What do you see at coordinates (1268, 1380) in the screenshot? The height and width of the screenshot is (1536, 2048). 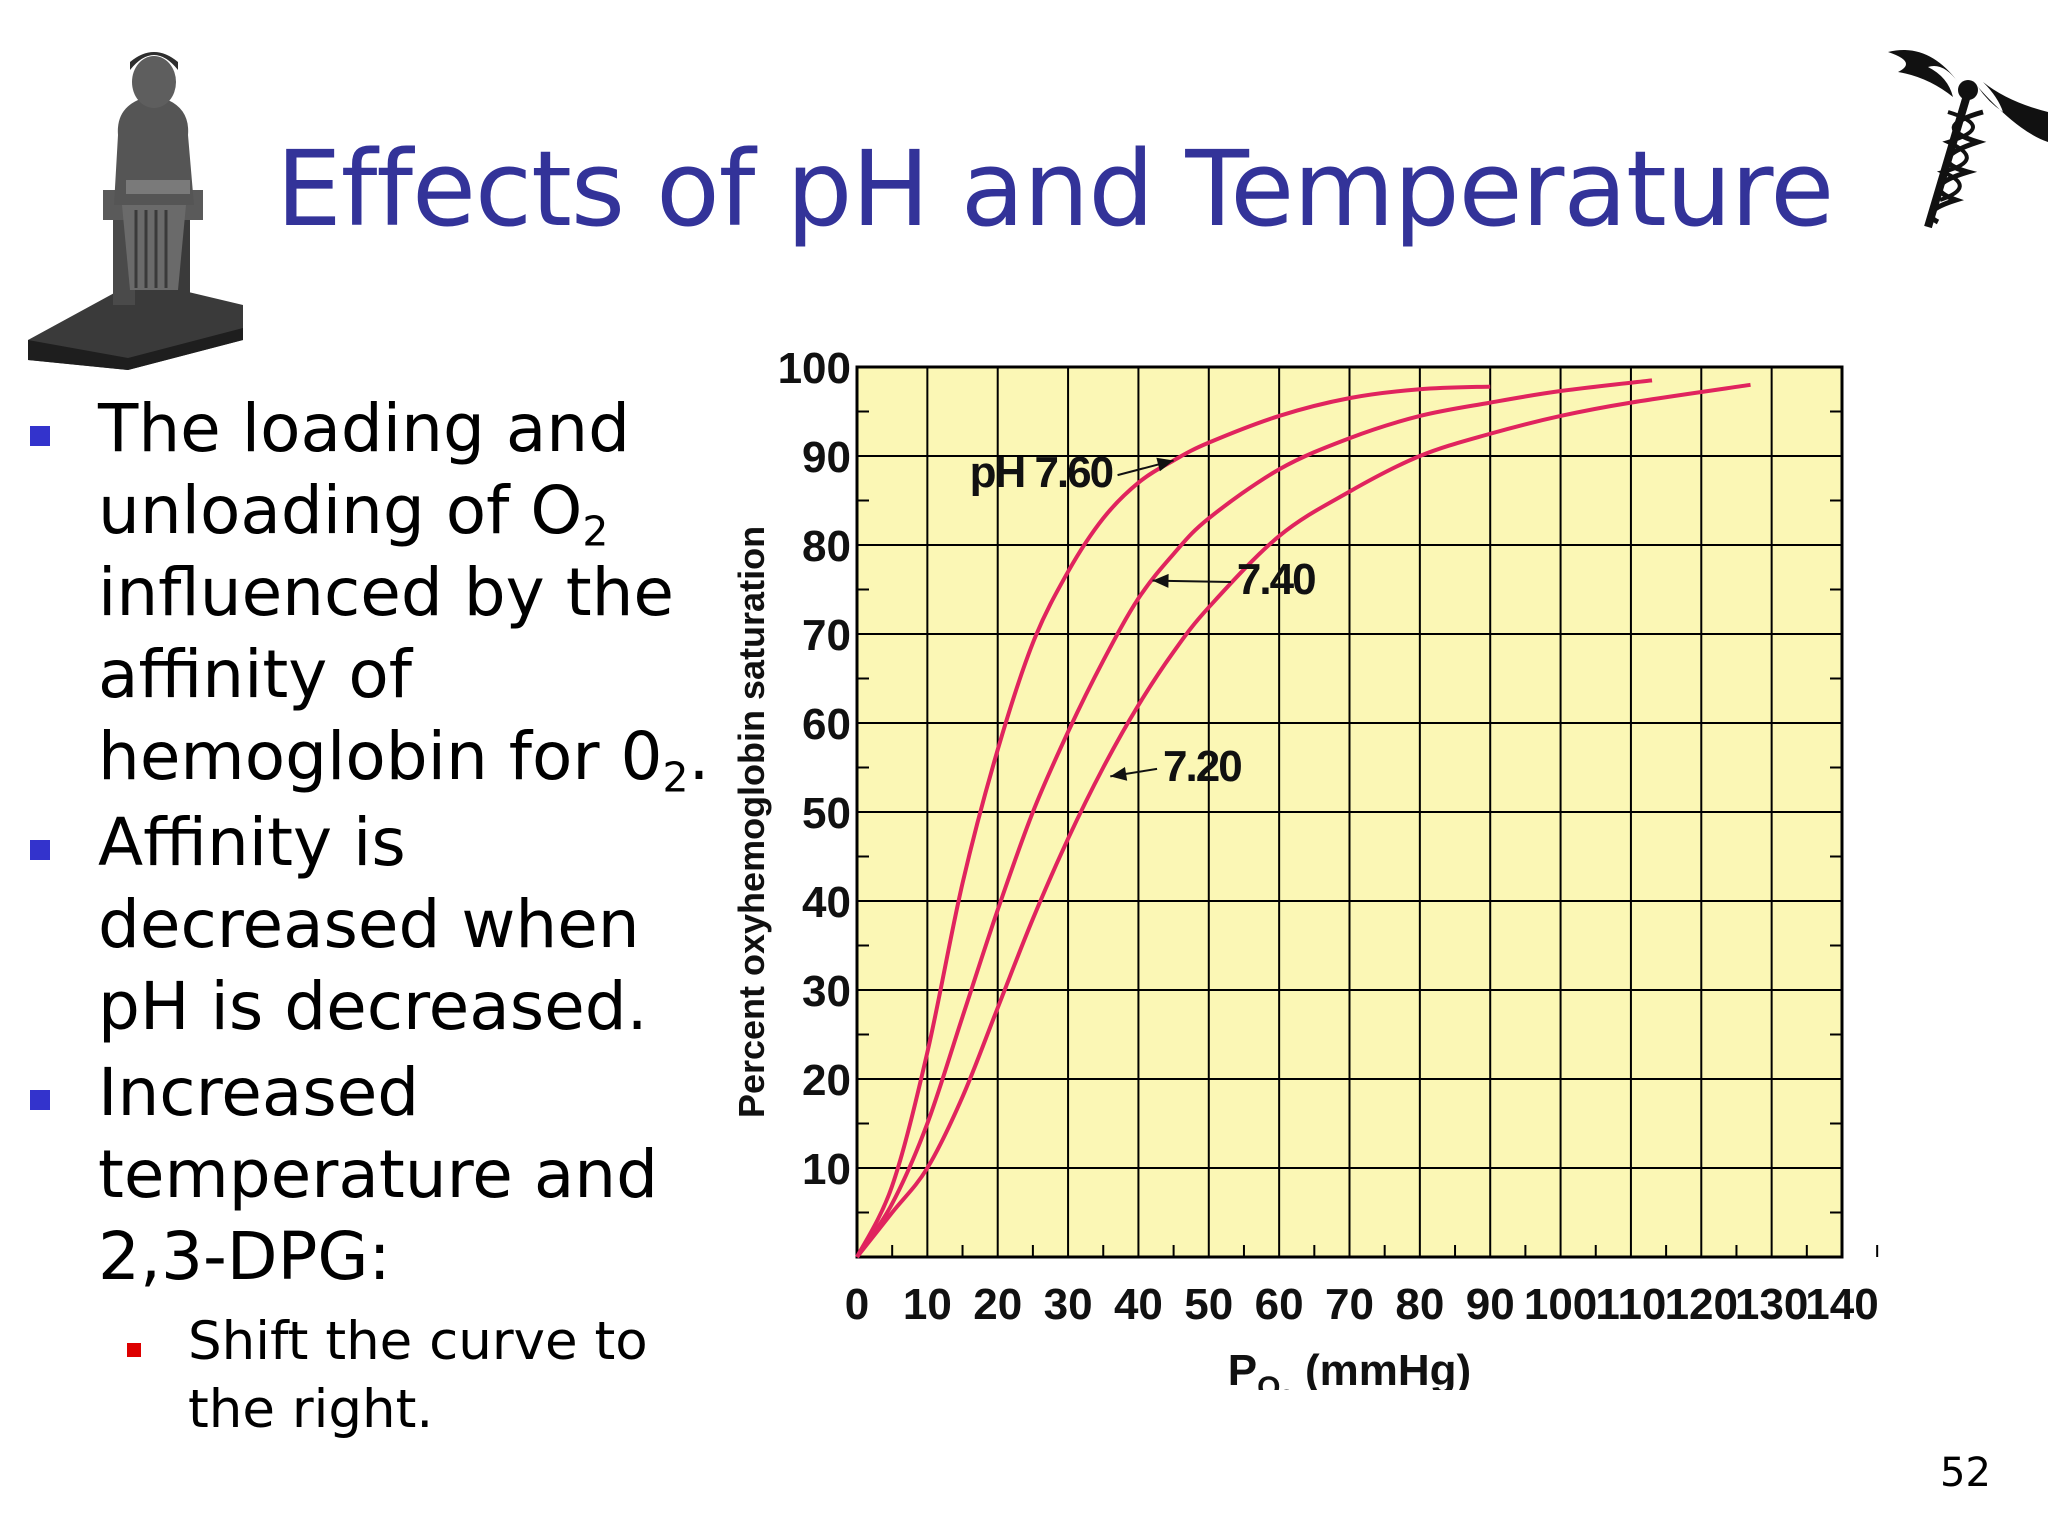 I see `x-axis-label-sub: O` at bounding box center [1268, 1380].